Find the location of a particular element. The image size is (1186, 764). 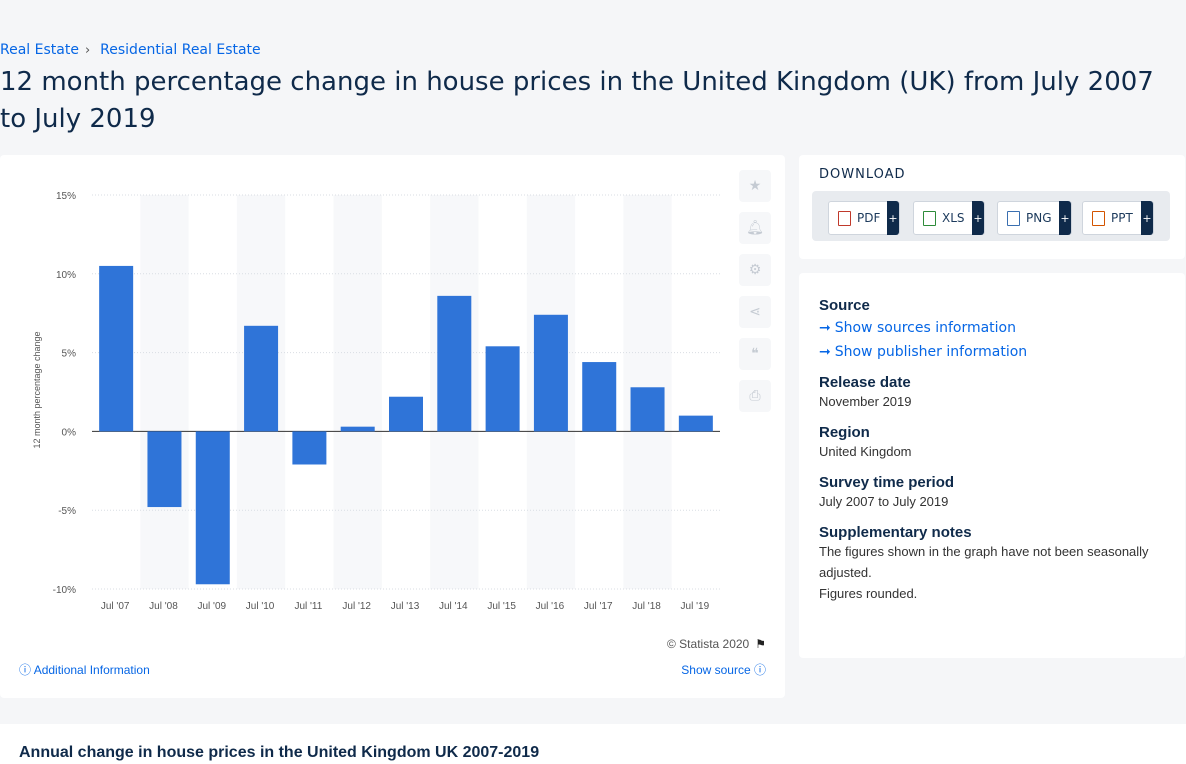

x-tick-label: Jul '13 is located at coordinates (405, 606).